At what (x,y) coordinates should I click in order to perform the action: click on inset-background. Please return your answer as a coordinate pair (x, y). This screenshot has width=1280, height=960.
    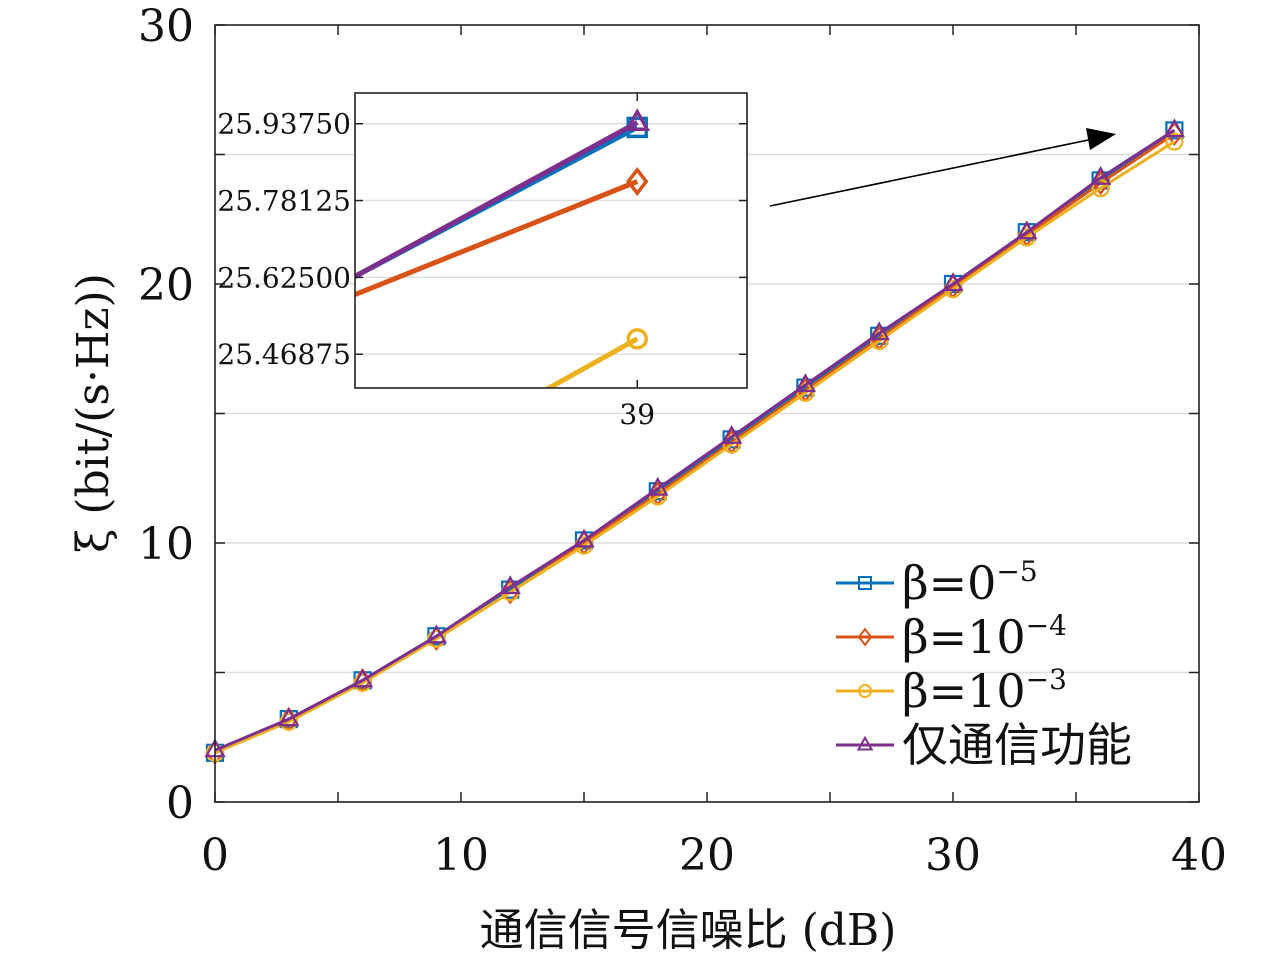
    Looking at the image, I should click on (551, 240).